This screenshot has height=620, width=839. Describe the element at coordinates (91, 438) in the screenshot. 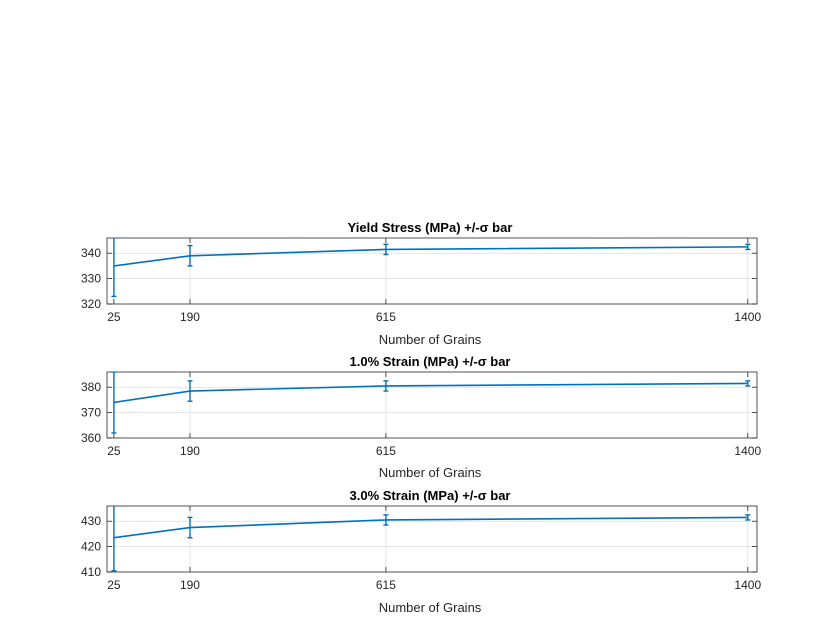

I see `y-tick-label: 360` at that location.